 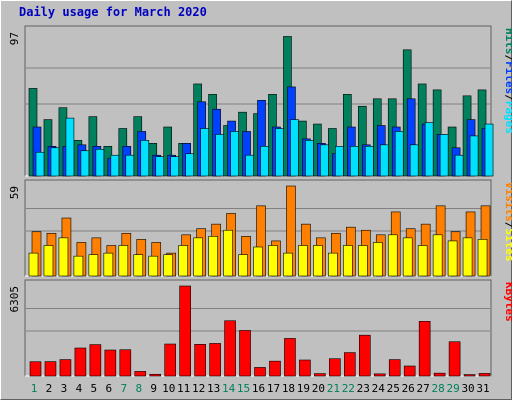 What do you see at coordinates (303, 388) in the screenshot?
I see `x-tick-label-19: 19` at bounding box center [303, 388].